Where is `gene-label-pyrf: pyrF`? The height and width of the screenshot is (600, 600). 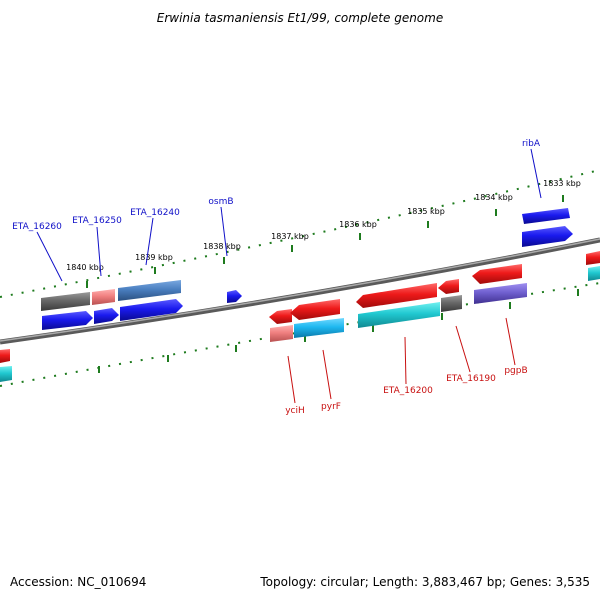 gene-label-pyrf: pyrF is located at coordinates (331, 407).